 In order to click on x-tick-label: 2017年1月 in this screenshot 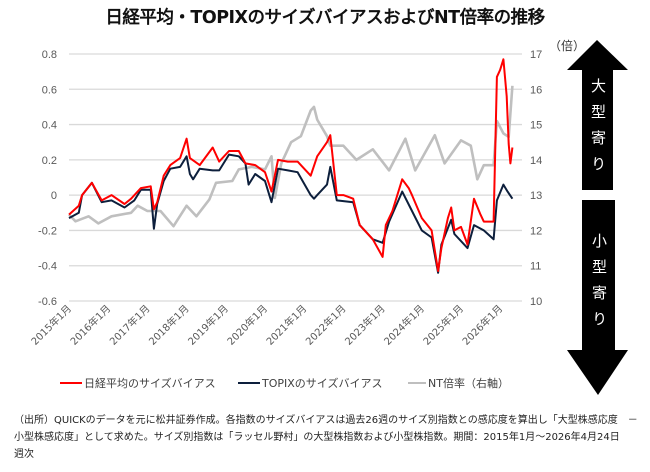, I will do `click(130, 325)`.